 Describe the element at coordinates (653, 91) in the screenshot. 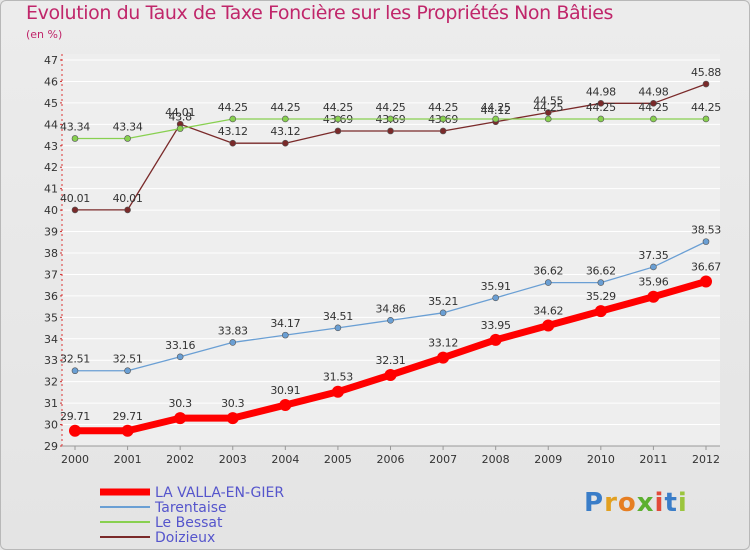

I see `data-label: 44.98` at that location.